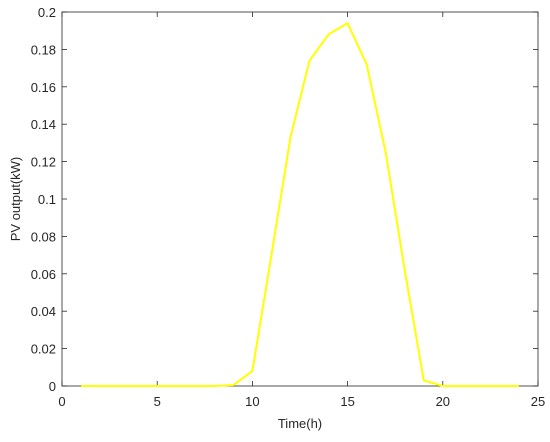  What do you see at coordinates (538, 401) in the screenshot?
I see `x-tick-label: 25` at bounding box center [538, 401].